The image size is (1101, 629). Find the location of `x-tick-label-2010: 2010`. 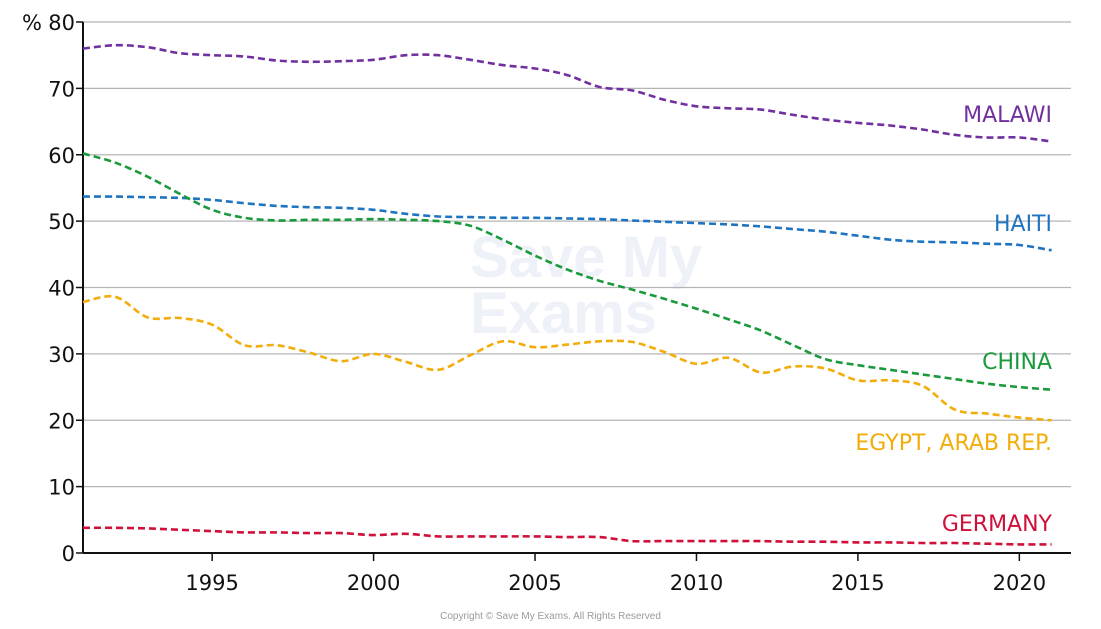

x-tick-label-2010: 2010 is located at coordinates (696, 583).